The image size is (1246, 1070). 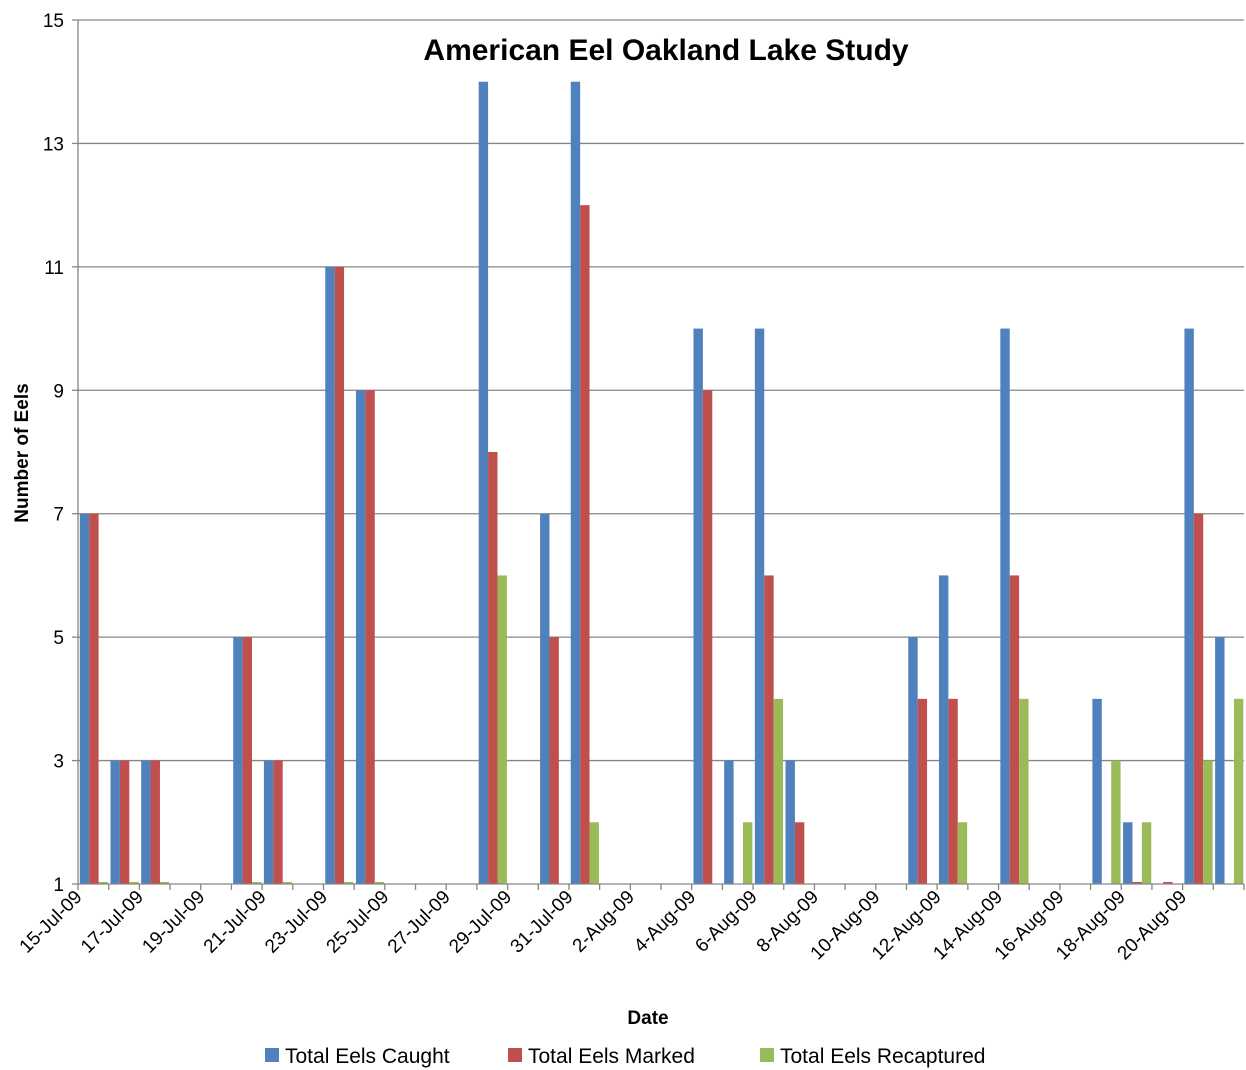 What do you see at coordinates (604, 922) in the screenshot?
I see `x-tick-label: 2-Aug-09` at bounding box center [604, 922].